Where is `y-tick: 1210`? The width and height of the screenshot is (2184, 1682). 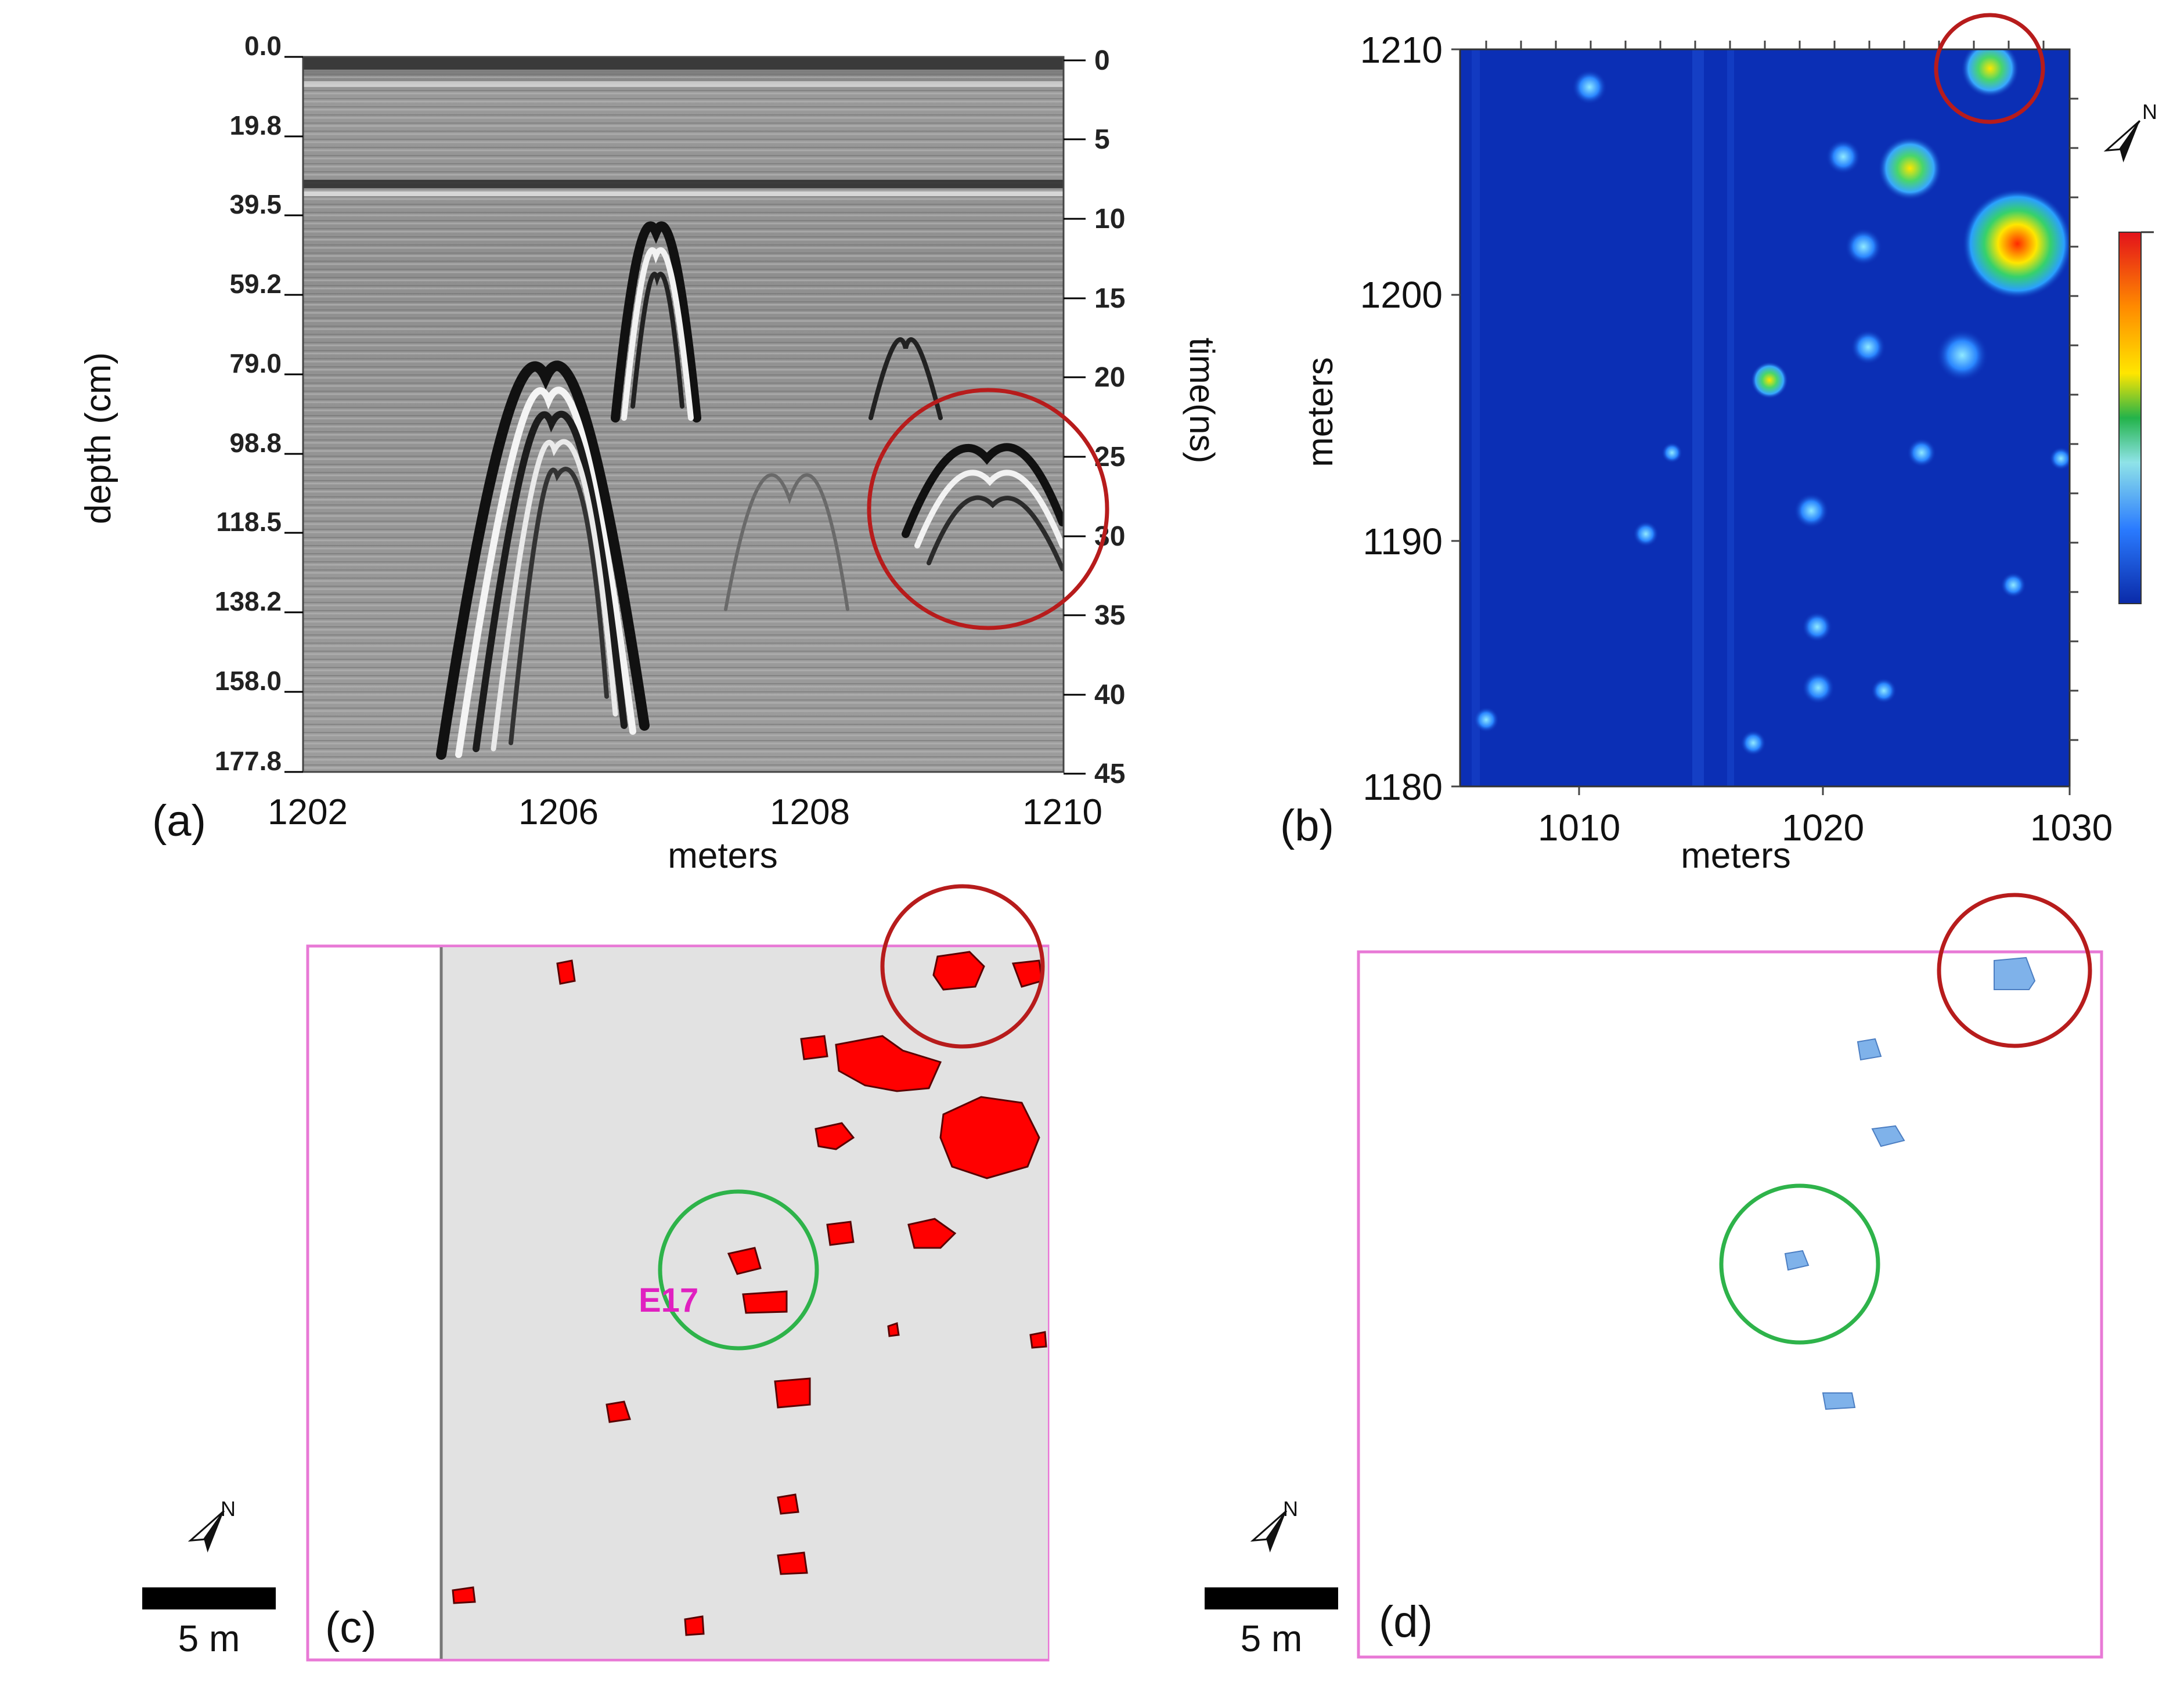 y-tick: 1210 is located at coordinates (1401, 50).